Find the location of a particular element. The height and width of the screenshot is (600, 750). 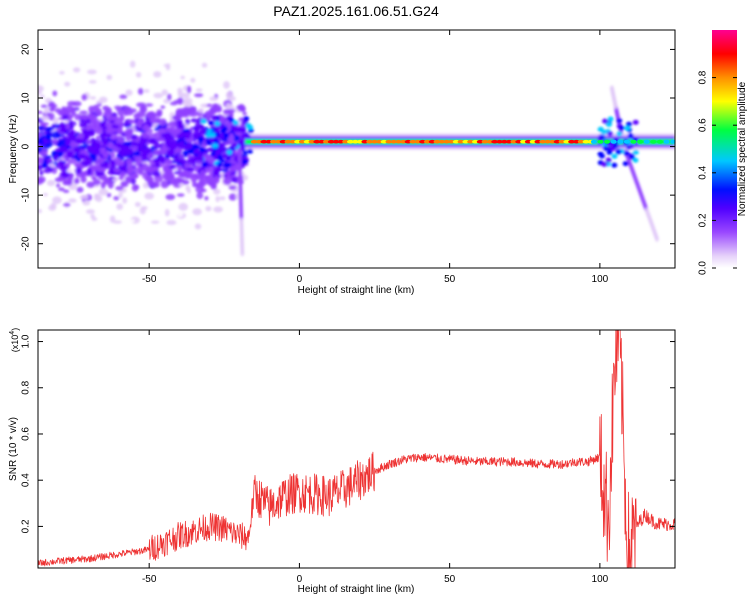

carrier-core is located at coordinates (462, 141).